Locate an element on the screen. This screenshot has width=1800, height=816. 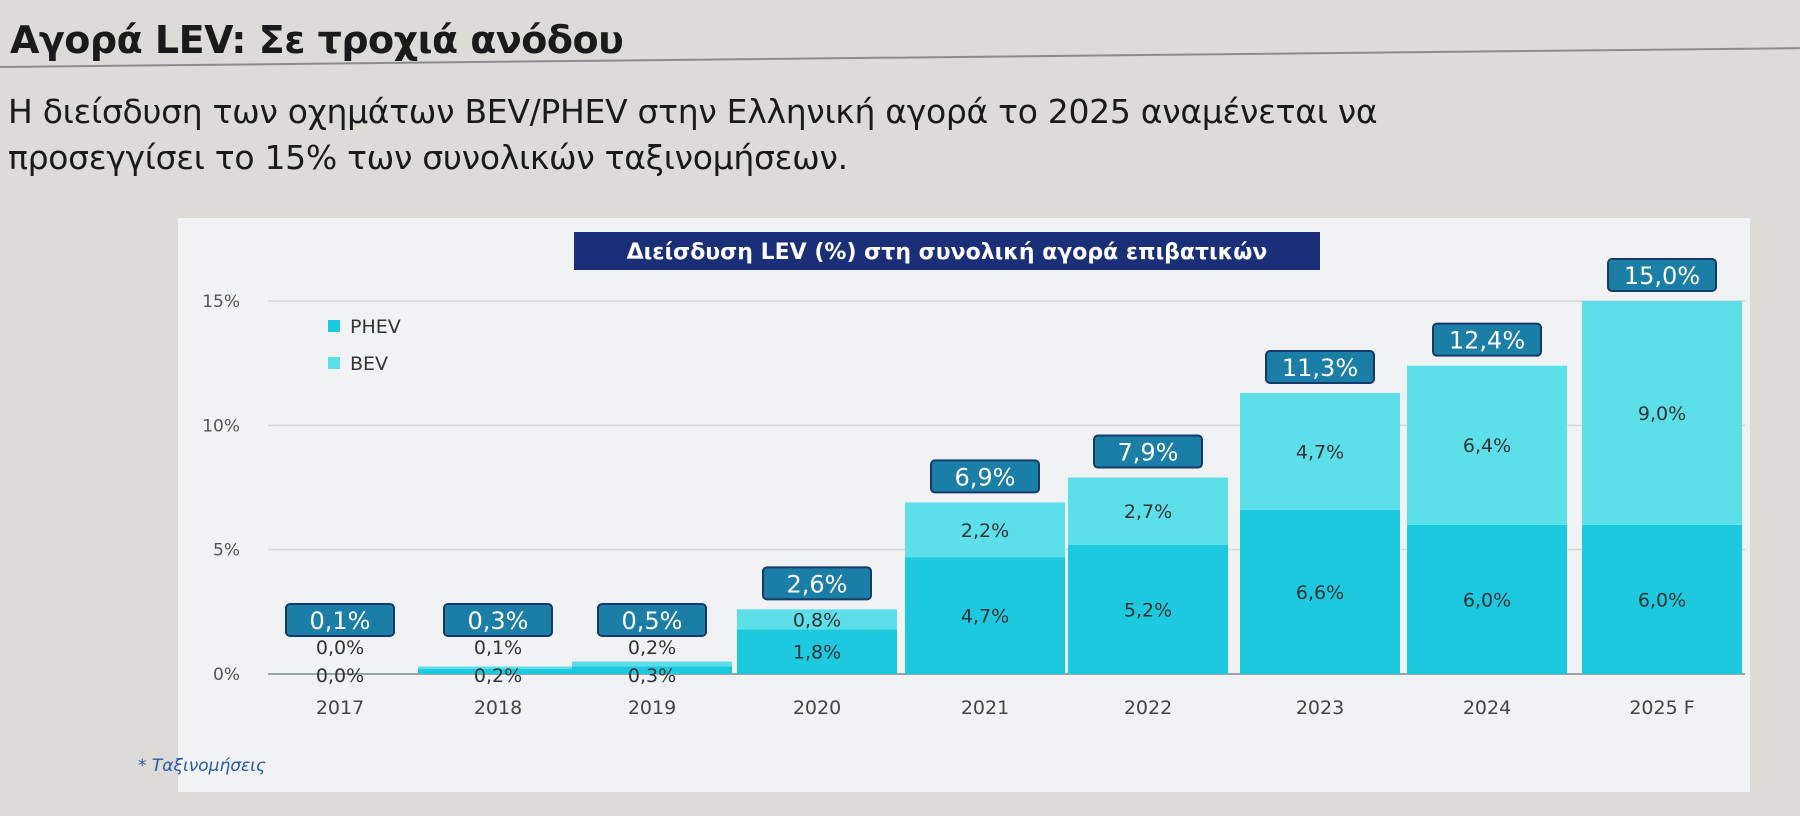
total-value-label: 6,9% is located at coordinates (985, 477).